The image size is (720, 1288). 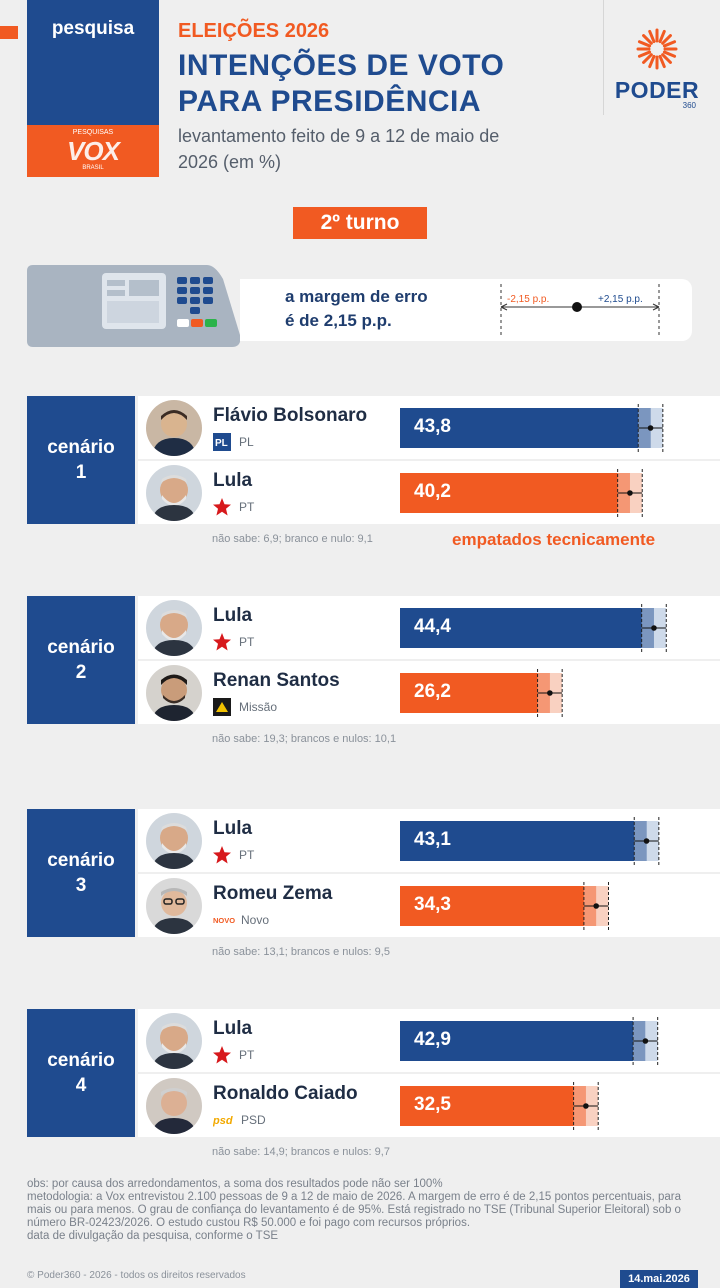 What do you see at coordinates (285, 1093) in the screenshot?
I see `candidate-name: Ronaldo Caiado` at bounding box center [285, 1093].